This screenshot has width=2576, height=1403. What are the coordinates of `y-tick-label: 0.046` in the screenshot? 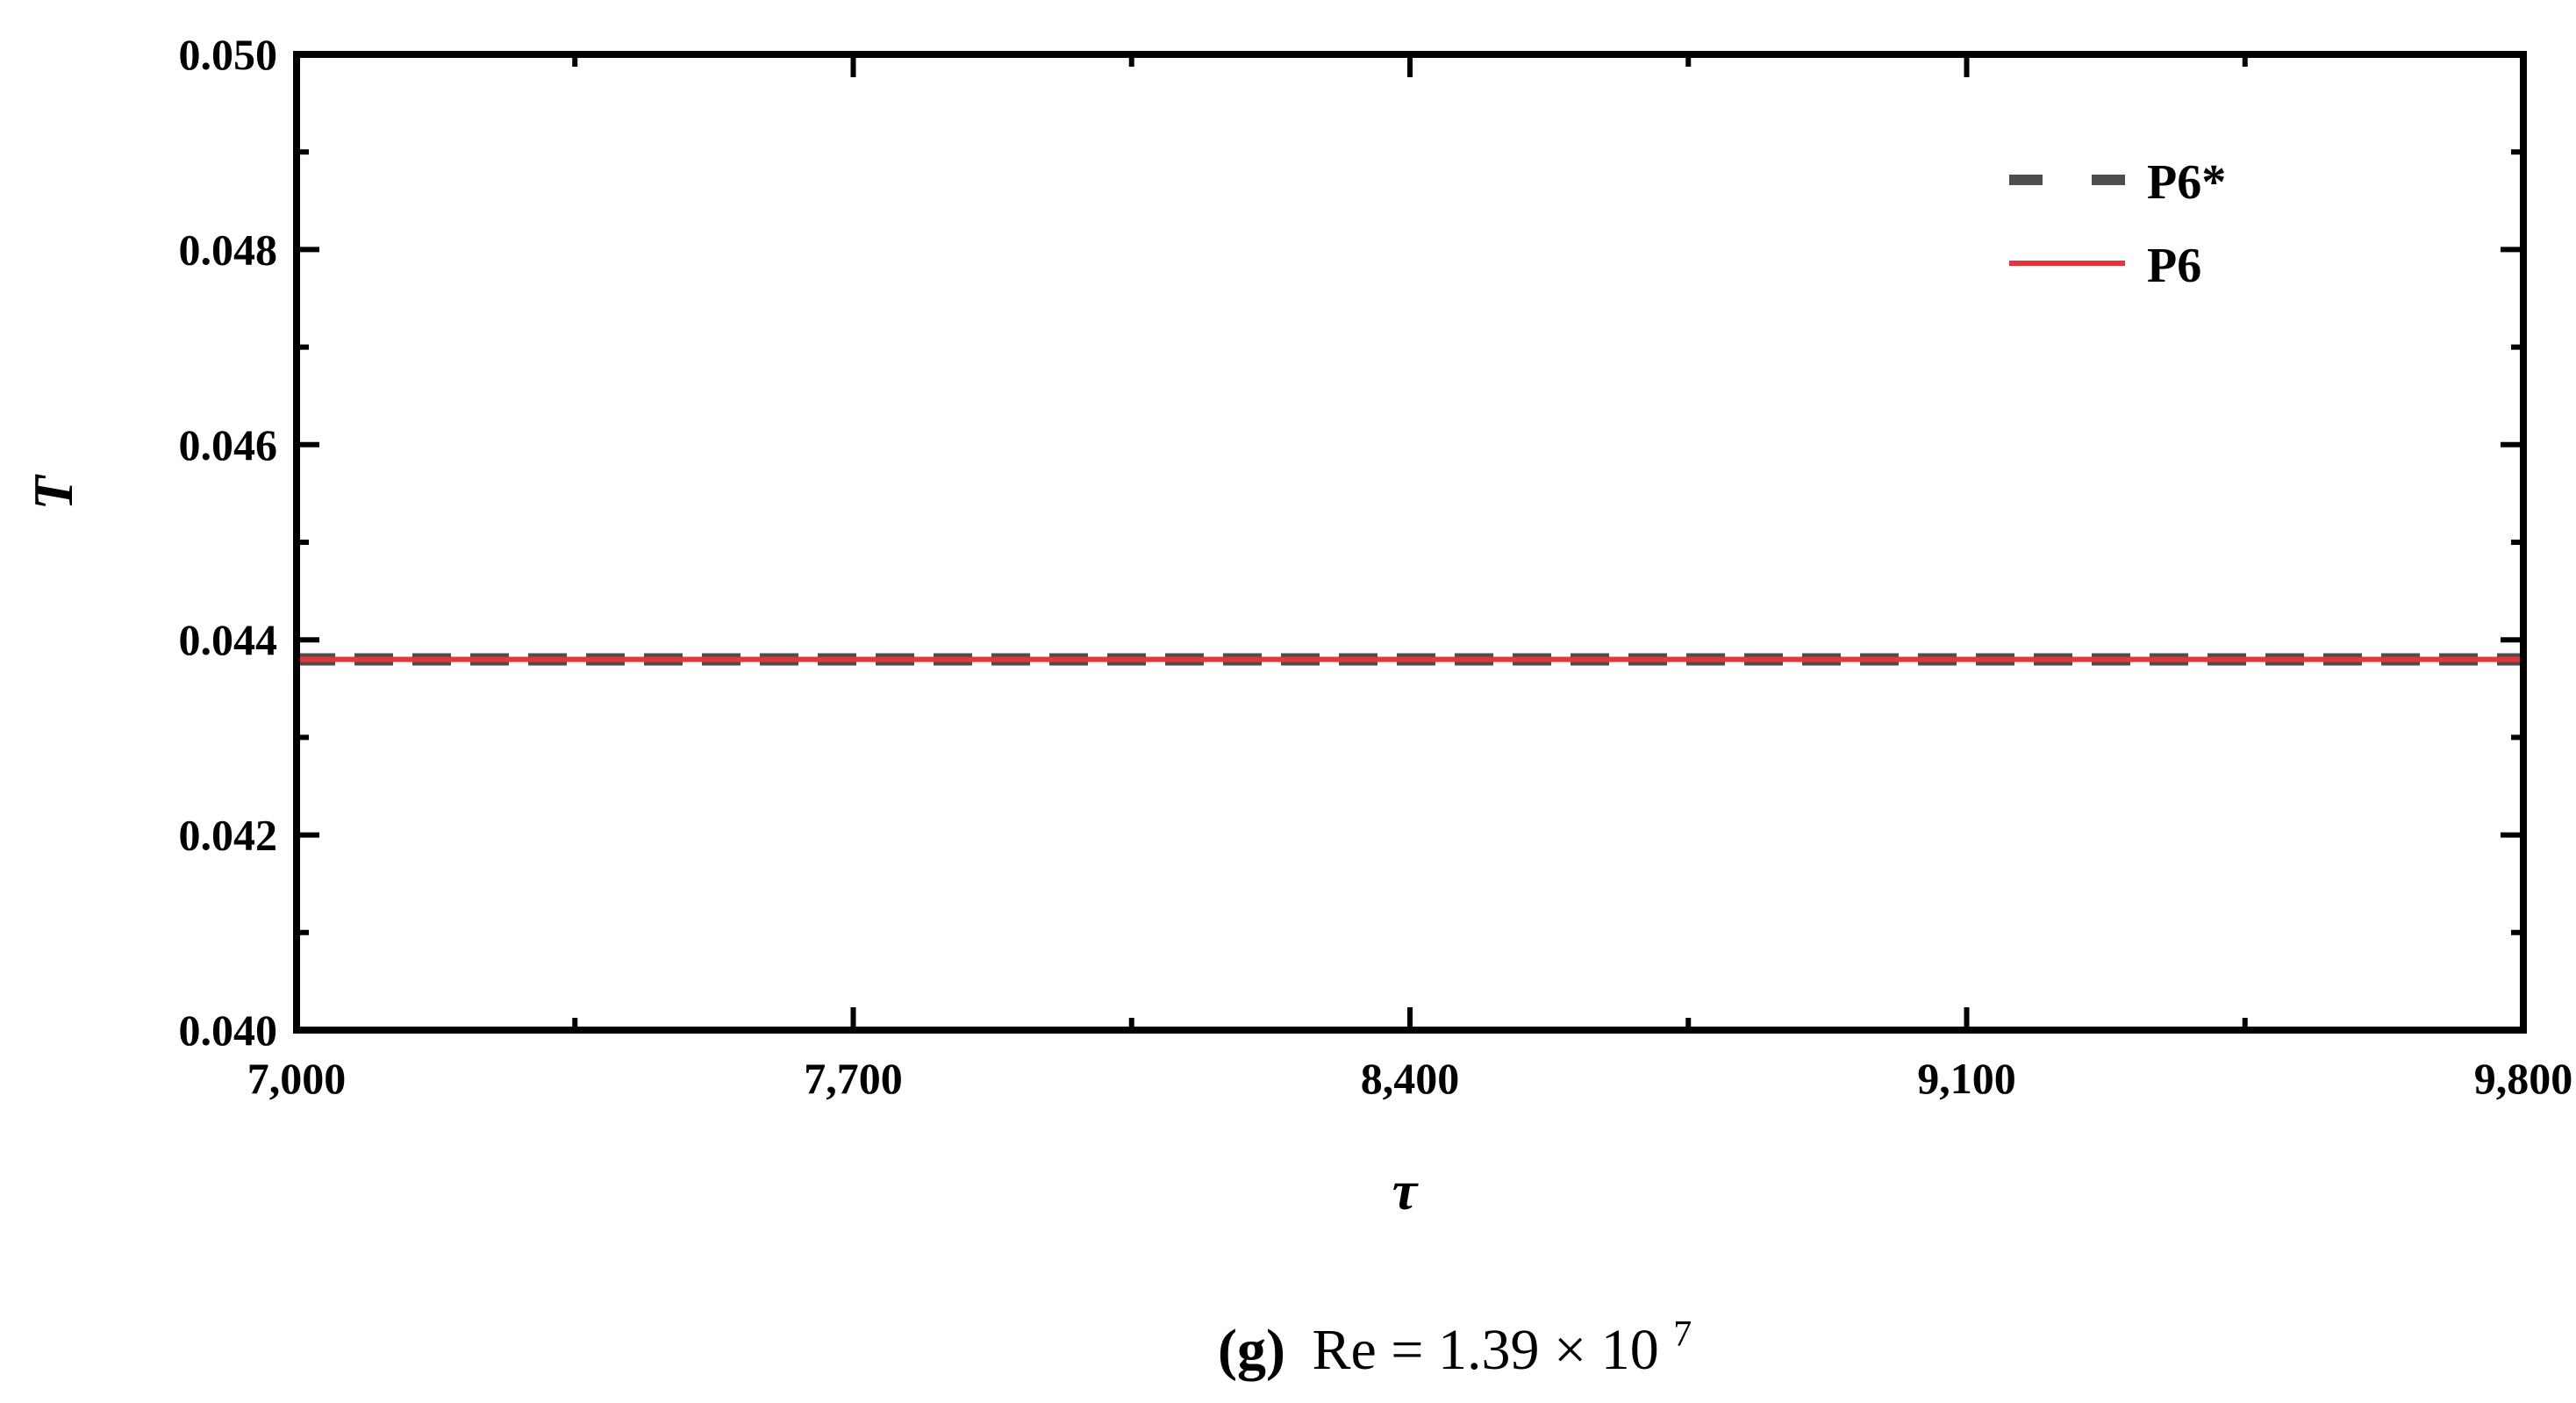 It's located at (228, 444).